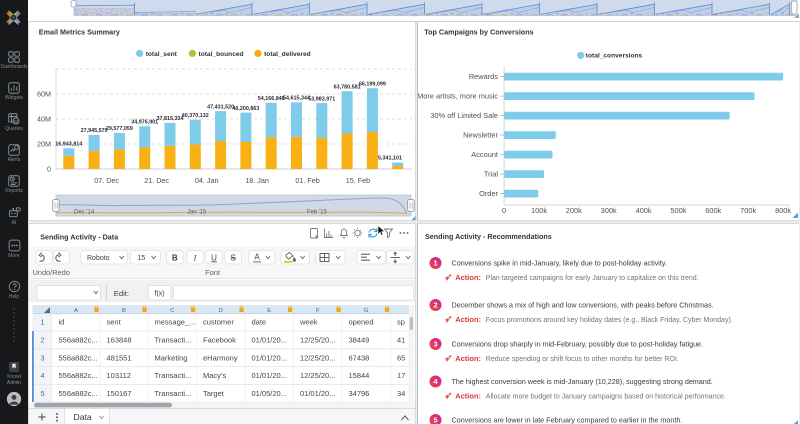 Image resolution: width=800 pixels, height=424 pixels. I want to click on svg-text: Facebook, so click(219, 340).